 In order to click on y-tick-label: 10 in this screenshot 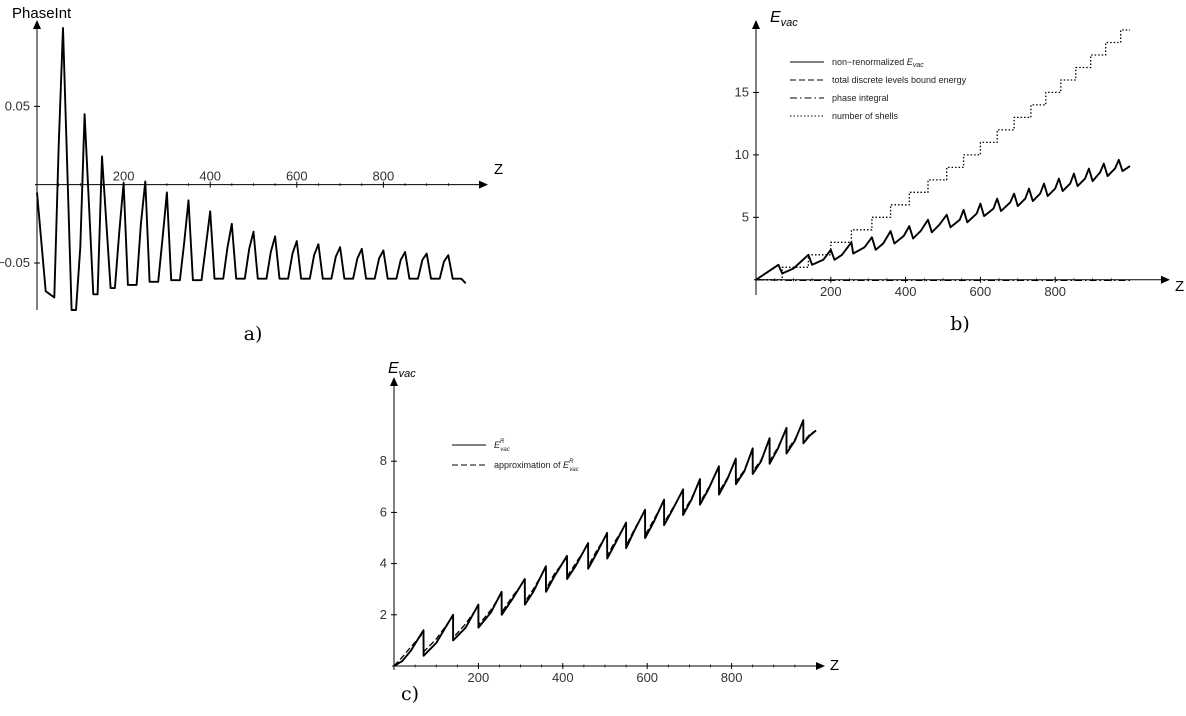, I will do `click(742, 154)`.